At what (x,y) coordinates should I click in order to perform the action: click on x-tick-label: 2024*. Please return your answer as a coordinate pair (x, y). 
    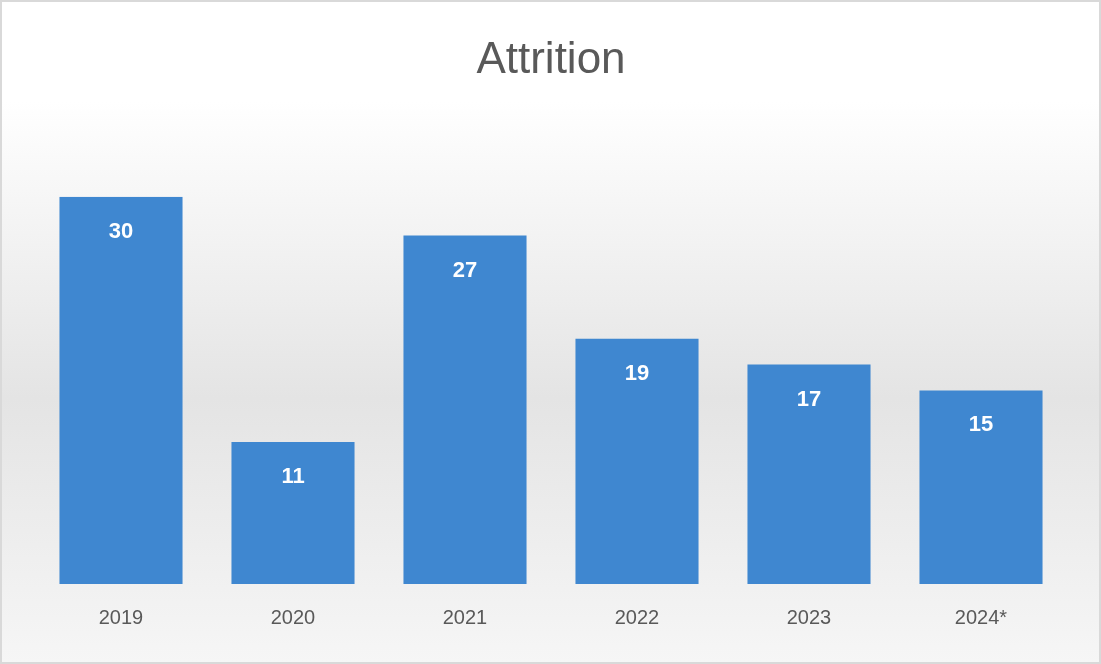
    Looking at the image, I should click on (981, 616).